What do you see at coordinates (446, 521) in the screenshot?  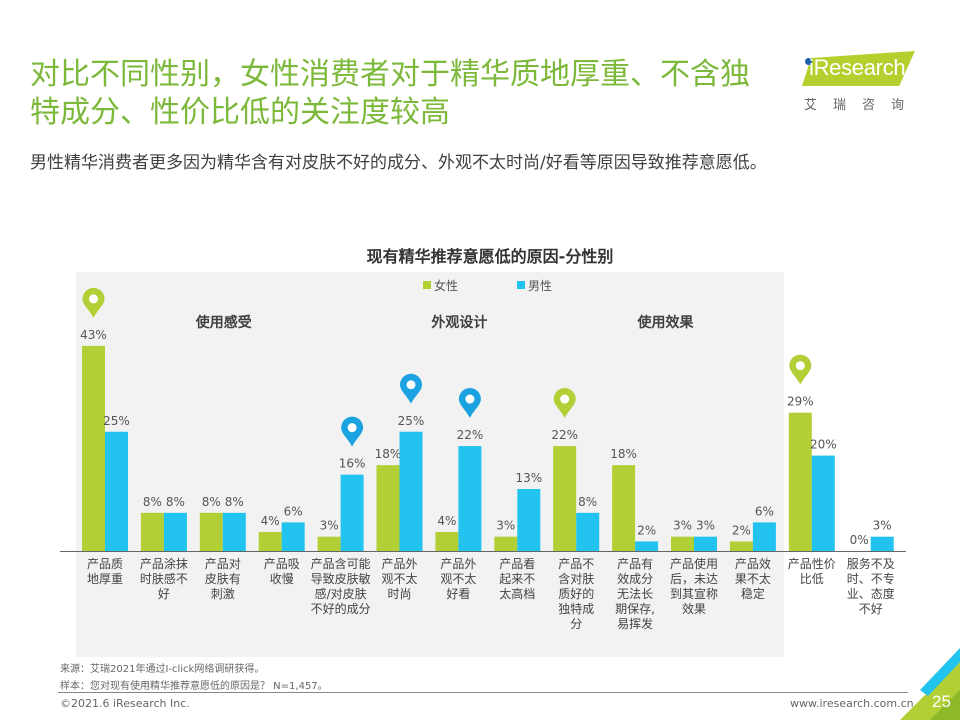 I see `data-label: 4%` at bounding box center [446, 521].